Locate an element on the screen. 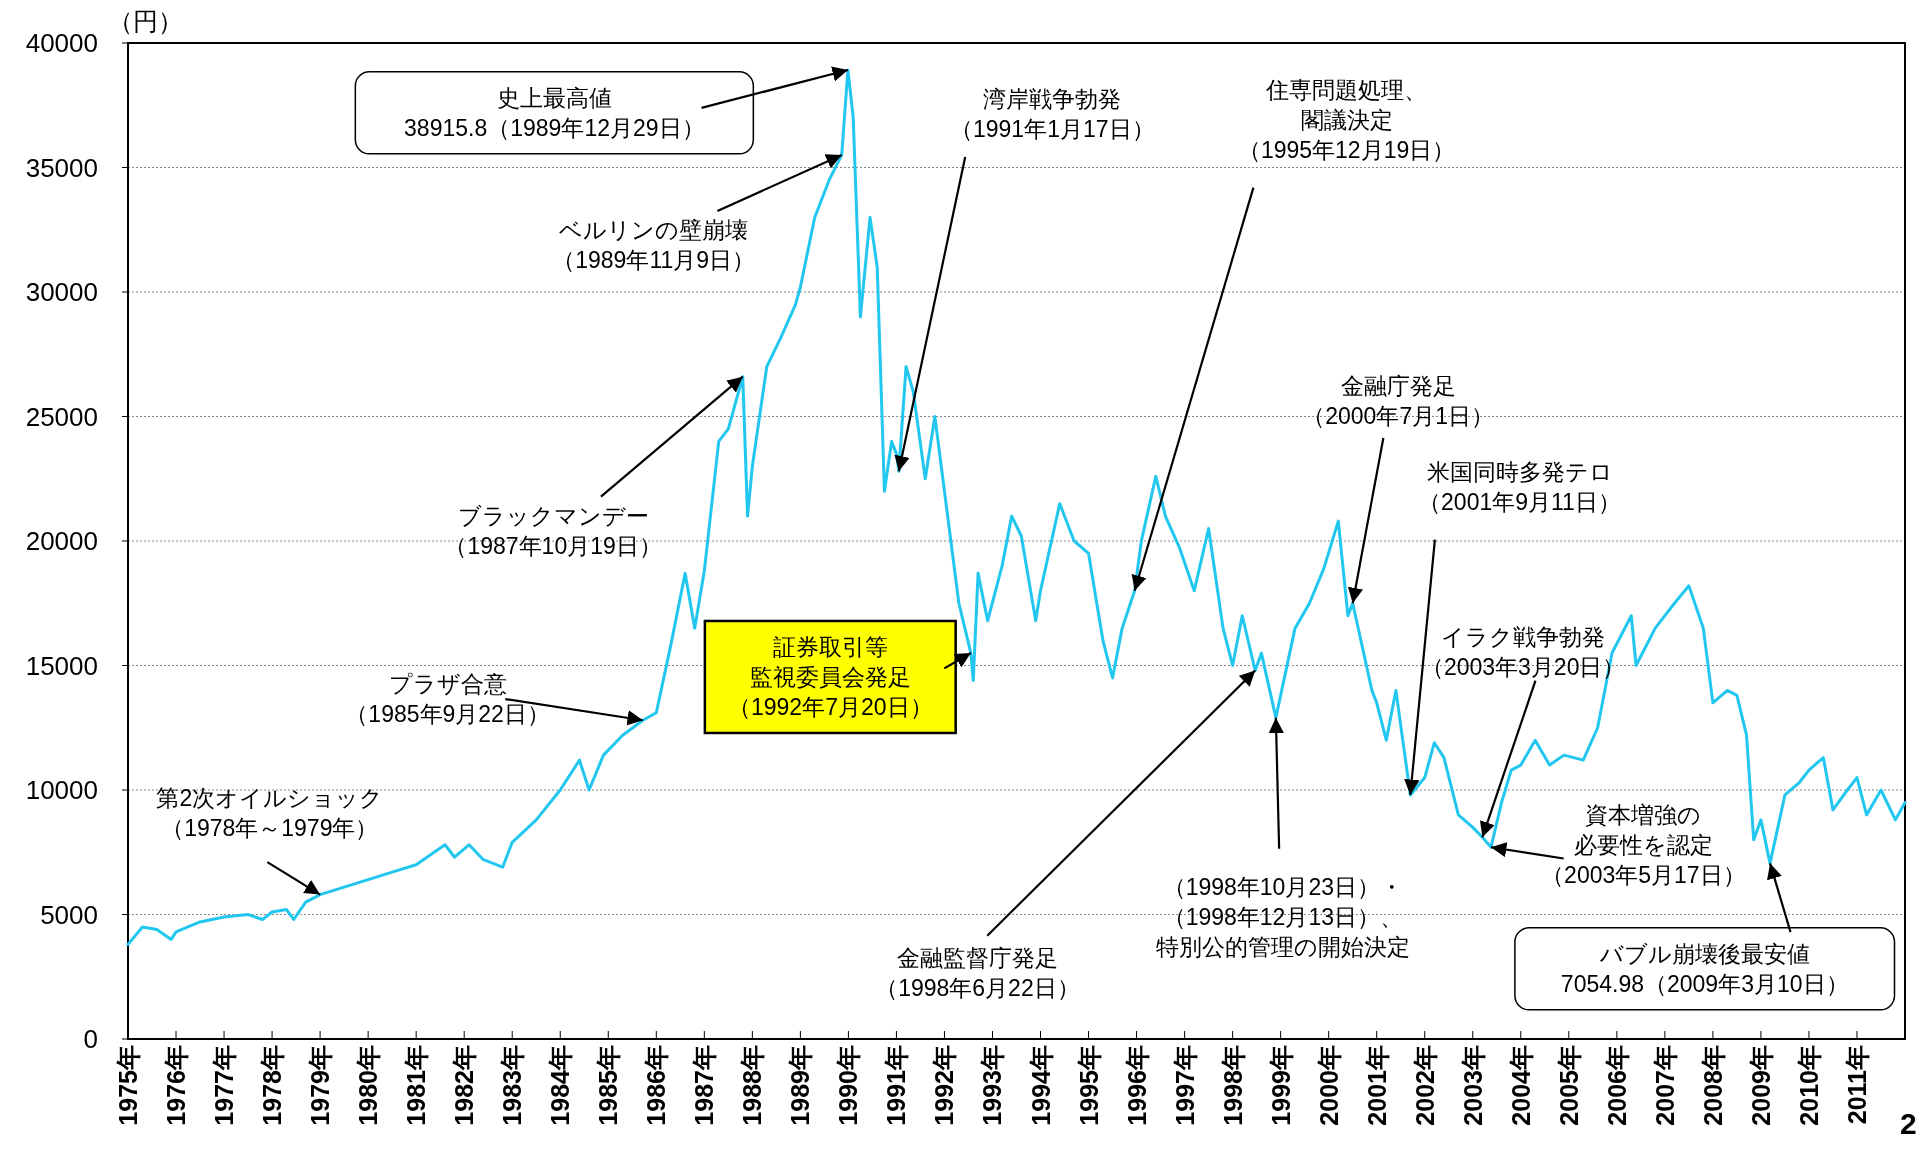 Image resolution: width=1923 pixels, height=1157 pixels. x-tick-label: 1986年 is located at coordinates (656, 1085).